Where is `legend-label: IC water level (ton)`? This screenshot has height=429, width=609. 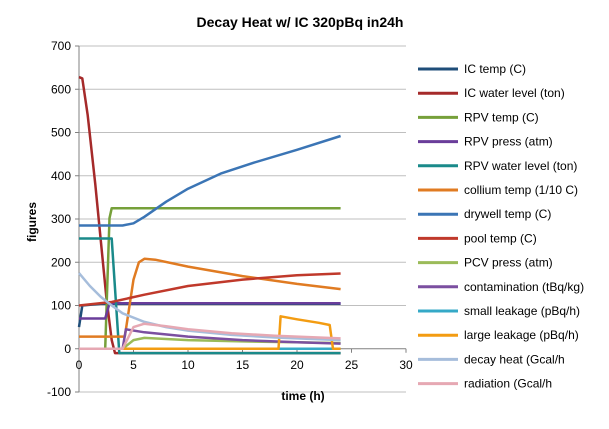
legend-label: IC water level (ton) is located at coordinates (514, 93).